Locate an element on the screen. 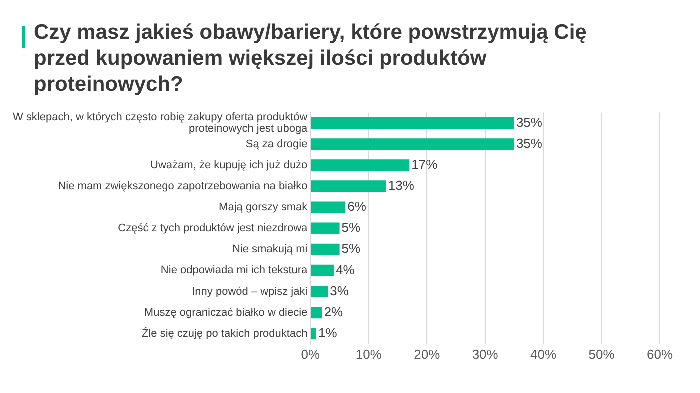  data-label: 17% is located at coordinates (425, 164).